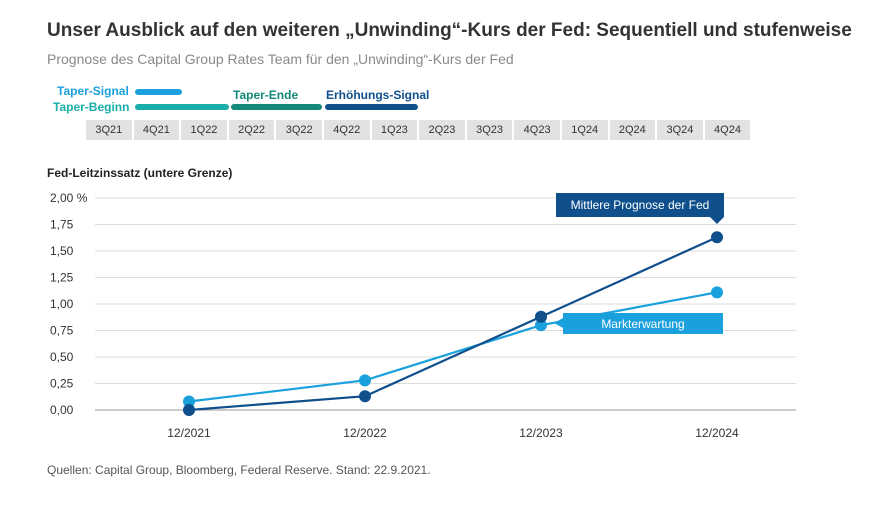 The height and width of the screenshot is (506, 875). What do you see at coordinates (189, 433) in the screenshot?
I see `x-tick-label: 12/2021` at bounding box center [189, 433].